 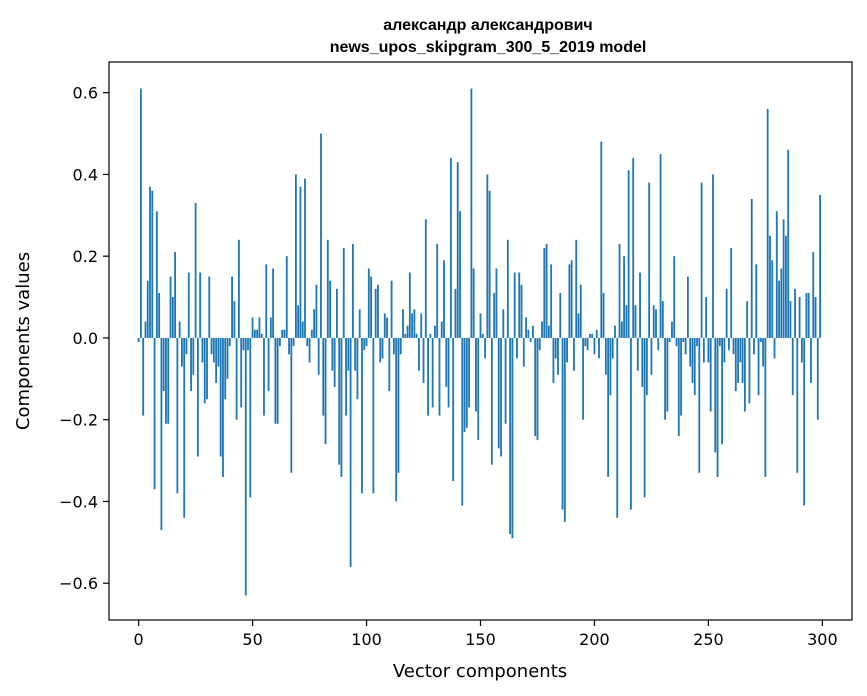 I want to click on y-tick-label-2: −0.2, so click(x=78, y=420).